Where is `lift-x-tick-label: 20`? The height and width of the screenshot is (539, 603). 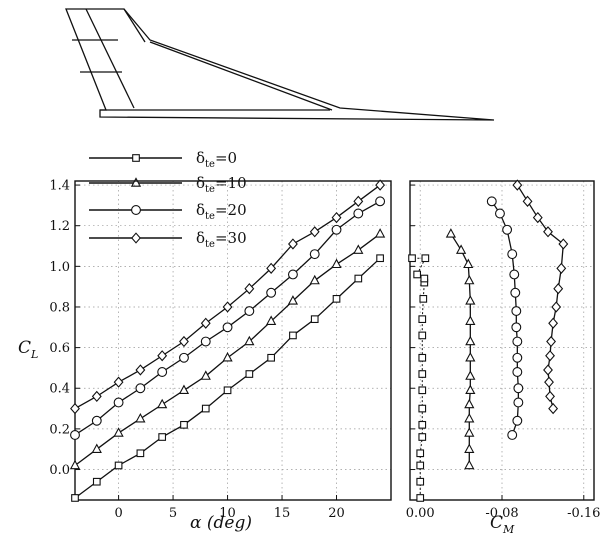
lift-x-tick-label: 20 is located at coordinates (336, 513).